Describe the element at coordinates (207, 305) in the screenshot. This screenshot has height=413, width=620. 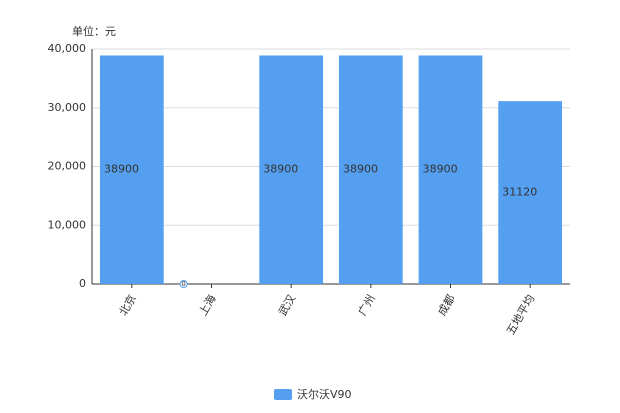
I see `x-tick-label: 上海` at that location.